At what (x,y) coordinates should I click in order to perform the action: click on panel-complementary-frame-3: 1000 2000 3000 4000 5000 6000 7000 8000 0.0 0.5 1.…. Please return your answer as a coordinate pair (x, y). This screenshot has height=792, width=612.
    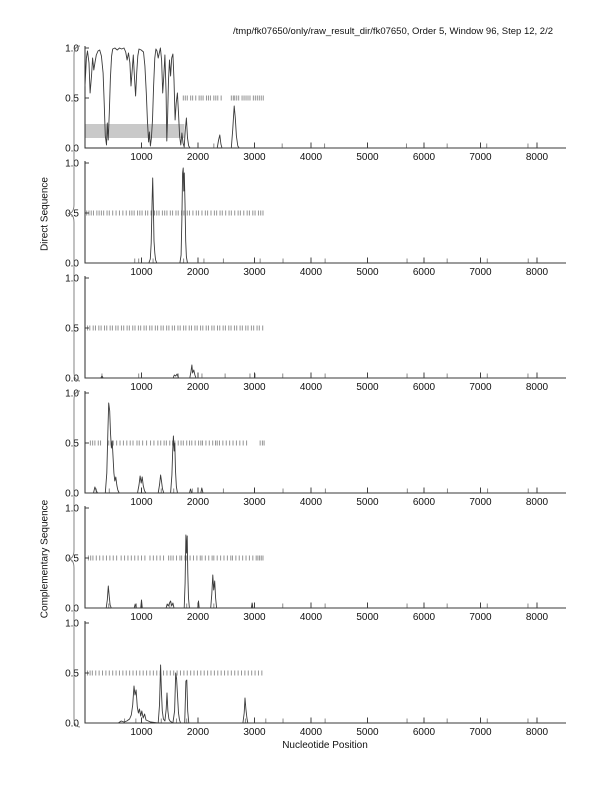
    Looking at the image, I should click on (315, 678).